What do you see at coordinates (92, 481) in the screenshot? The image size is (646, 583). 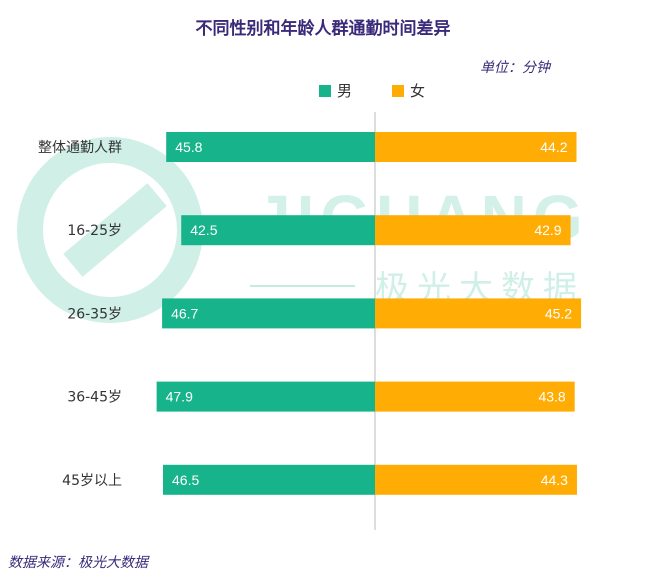 I see `category-label-4: 45岁以上` at bounding box center [92, 481].